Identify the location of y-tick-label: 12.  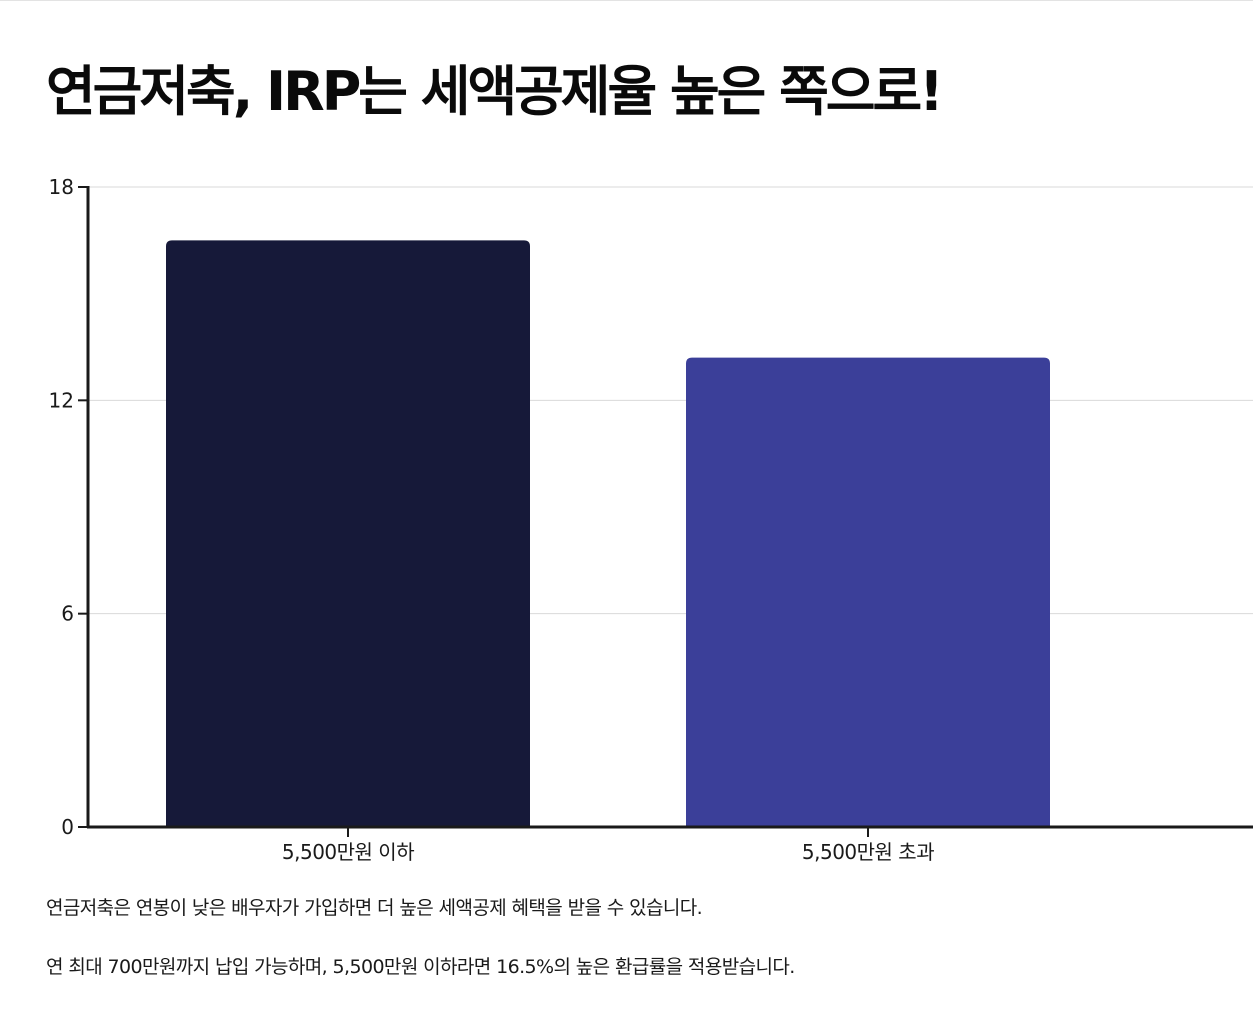
(61, 400).